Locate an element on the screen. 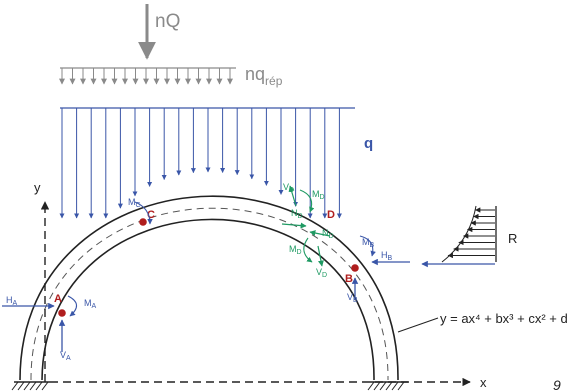 The image size is (578, 392). point-C-label: C is located at coordinates (151, 215).